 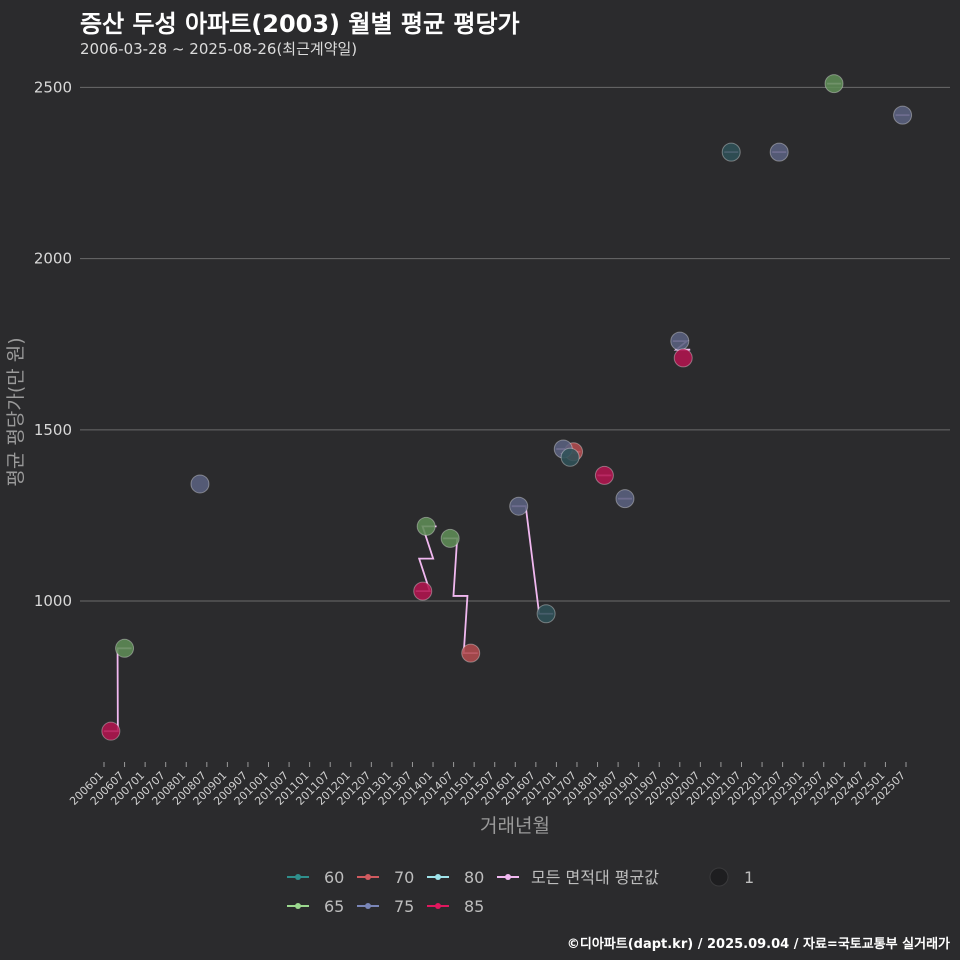 What do you see at coordinates (474, 906) in the screenshot?
I see `legend-label: 85` at bounding box center [474, 906].